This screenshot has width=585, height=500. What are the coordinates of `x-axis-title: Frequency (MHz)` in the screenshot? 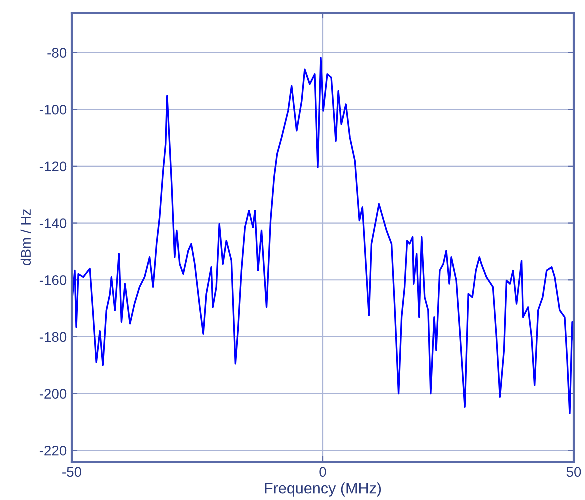 It's located at (323, 489).